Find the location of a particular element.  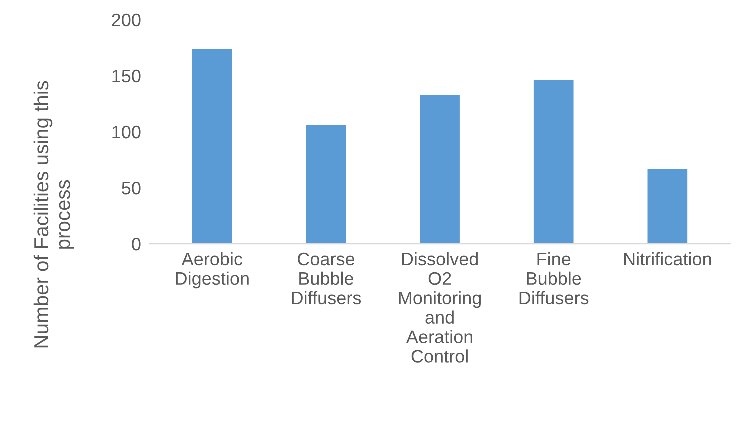

x-tick-label: Fine Bubble Diffusers is located at coordinates (554, 278).